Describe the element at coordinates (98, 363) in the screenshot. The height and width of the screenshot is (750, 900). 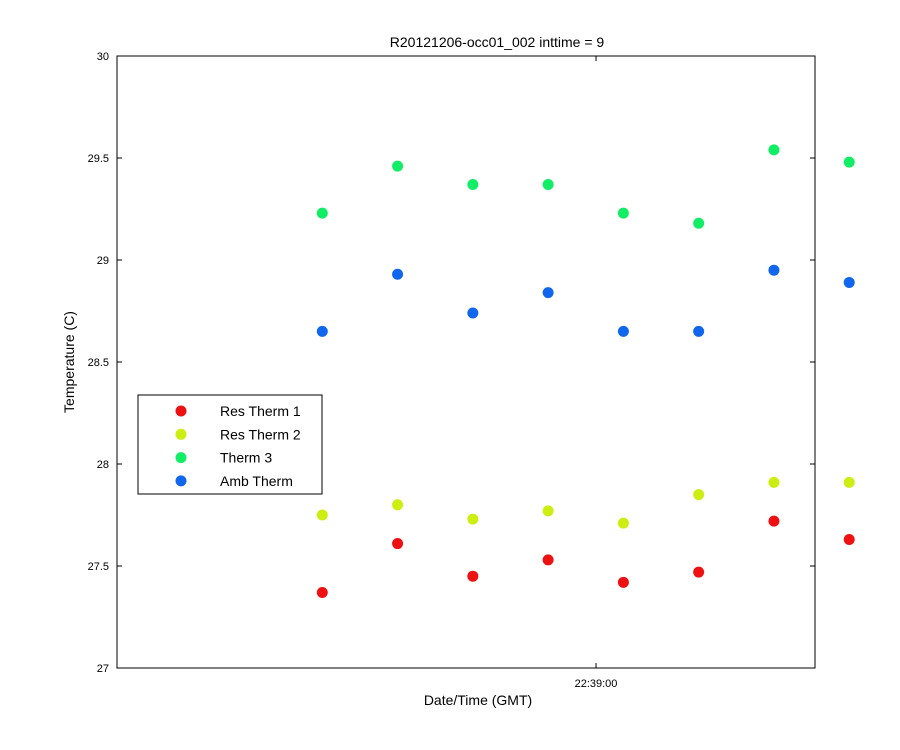
I see `y-tick-label: 28.5` at that location.